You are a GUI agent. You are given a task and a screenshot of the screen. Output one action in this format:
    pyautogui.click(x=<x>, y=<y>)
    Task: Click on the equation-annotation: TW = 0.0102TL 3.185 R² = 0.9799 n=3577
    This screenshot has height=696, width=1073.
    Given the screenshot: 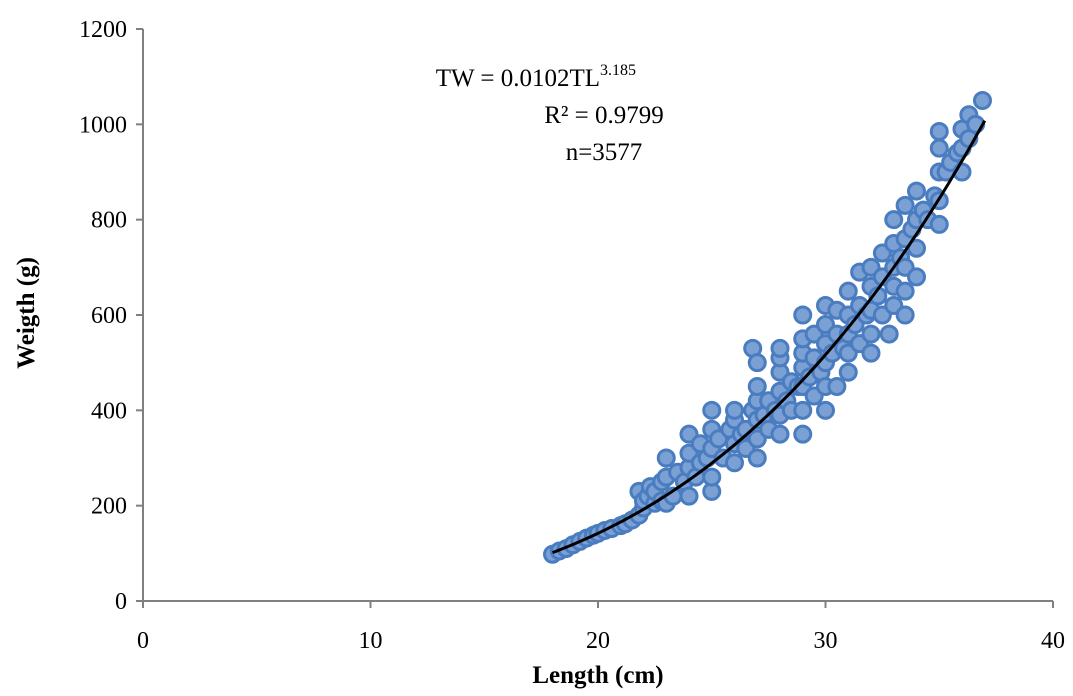 What is the action you would take?
    pyautogui.click(x=550, y=114)
    